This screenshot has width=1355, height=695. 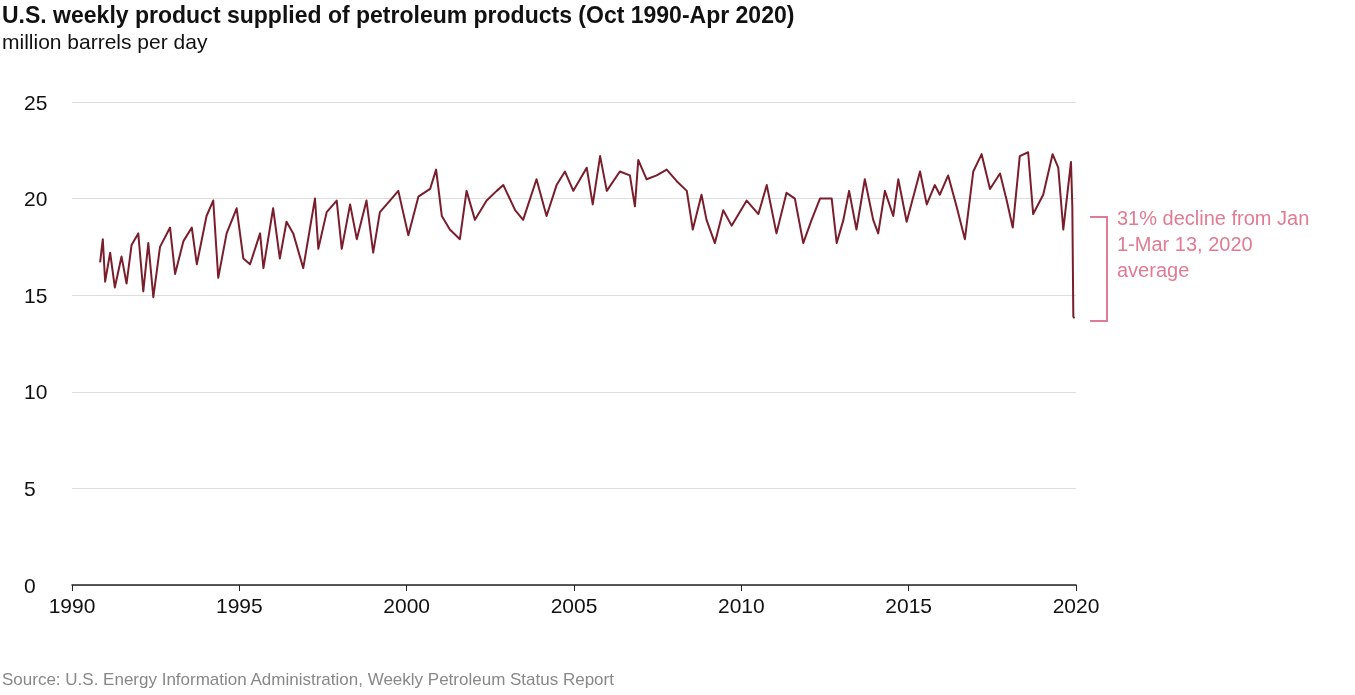 I want to click on y-tick-label: 25, so click(x=36, y=102).